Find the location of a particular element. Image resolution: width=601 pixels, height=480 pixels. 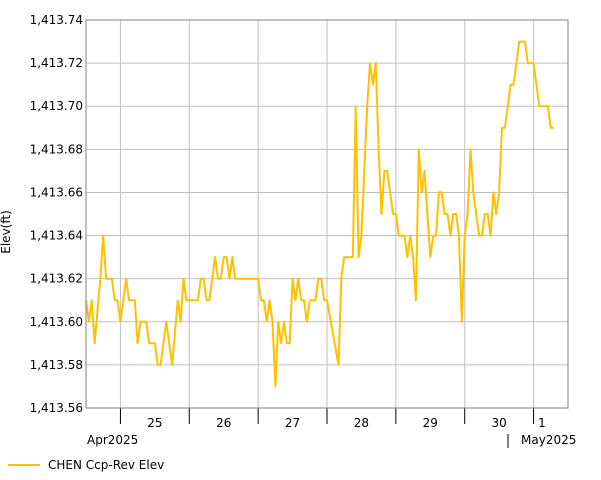

x-day-label: 1 is located at coordinates (542, 423).